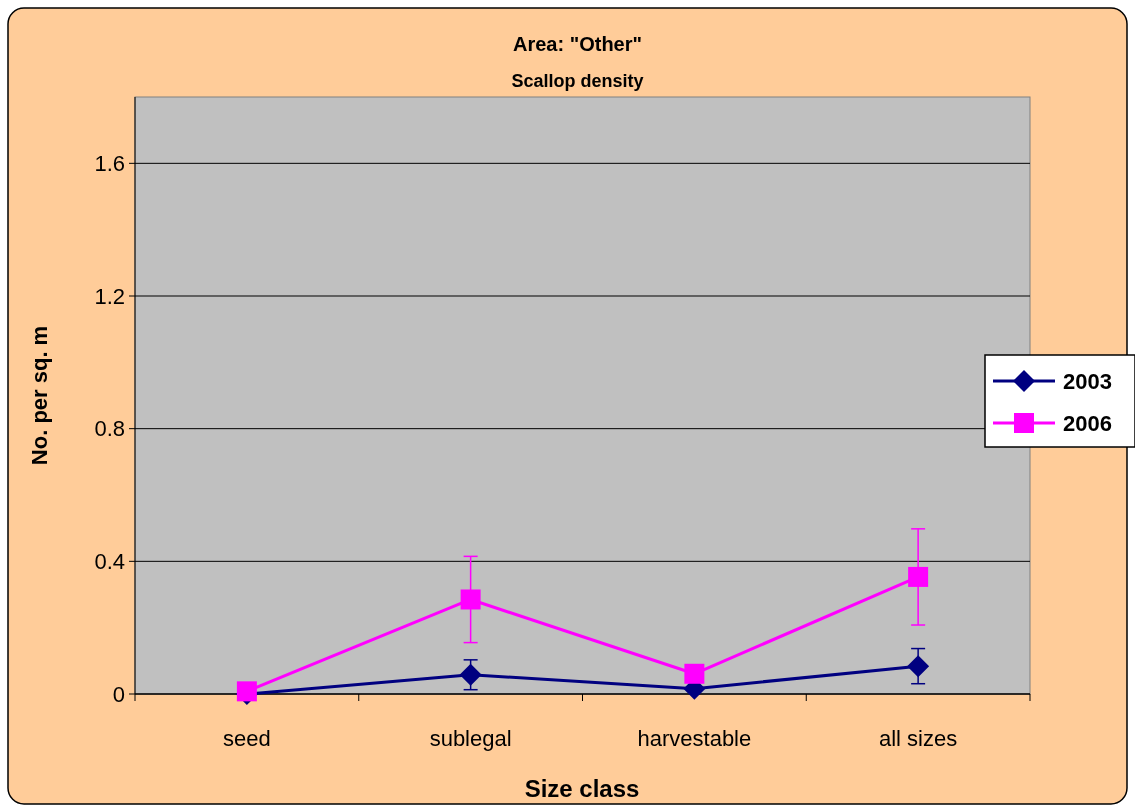  Describe the element at coordinates (577, 44) in the screenshot. I see `chart-title: Area: "Other"` at that location.